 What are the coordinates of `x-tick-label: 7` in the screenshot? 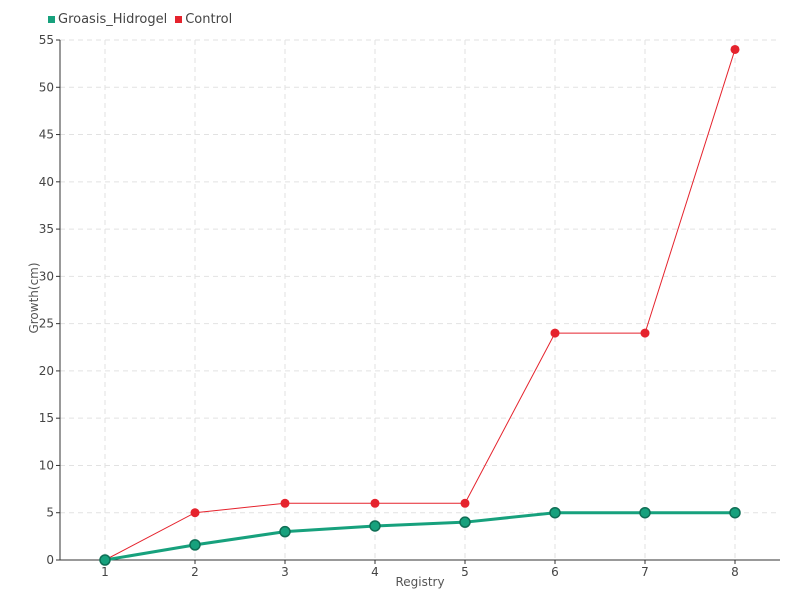 It's located at (645, 572).